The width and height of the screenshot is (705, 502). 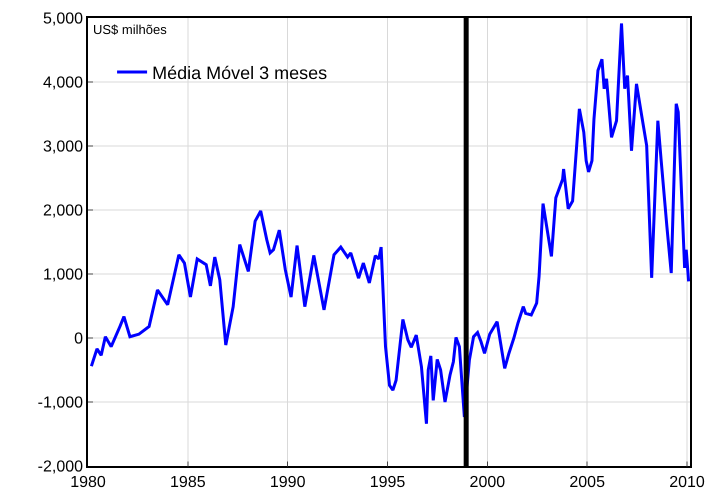 I want to click on x-tick-label: 1980, so click(x=88, y=482).